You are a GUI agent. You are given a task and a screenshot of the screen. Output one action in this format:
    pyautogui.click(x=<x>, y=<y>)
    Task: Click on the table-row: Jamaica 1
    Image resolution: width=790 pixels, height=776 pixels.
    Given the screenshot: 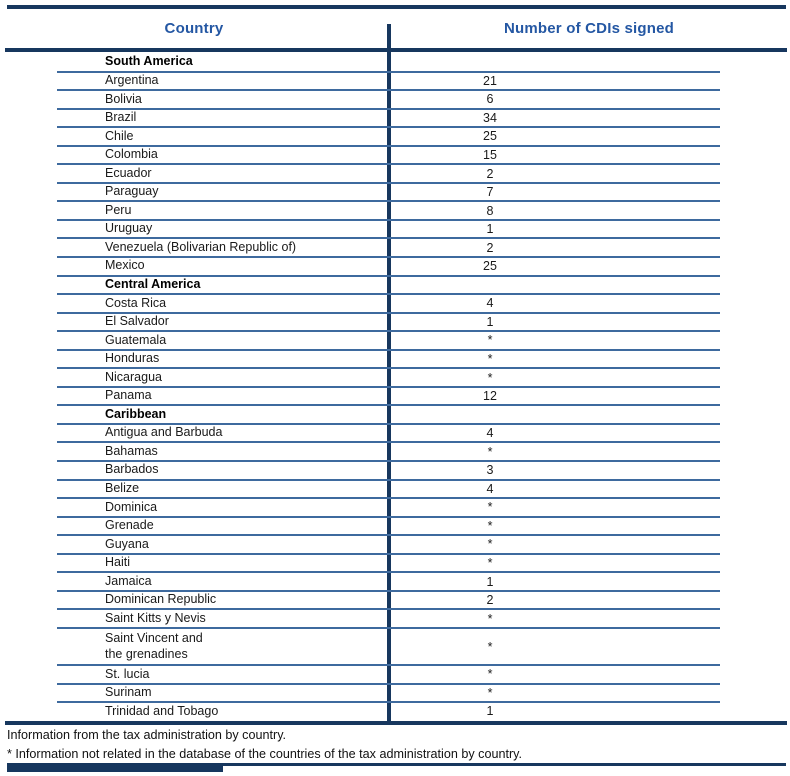 What is the action you would take?
    pyautogui.click(x=395, y=582)
    